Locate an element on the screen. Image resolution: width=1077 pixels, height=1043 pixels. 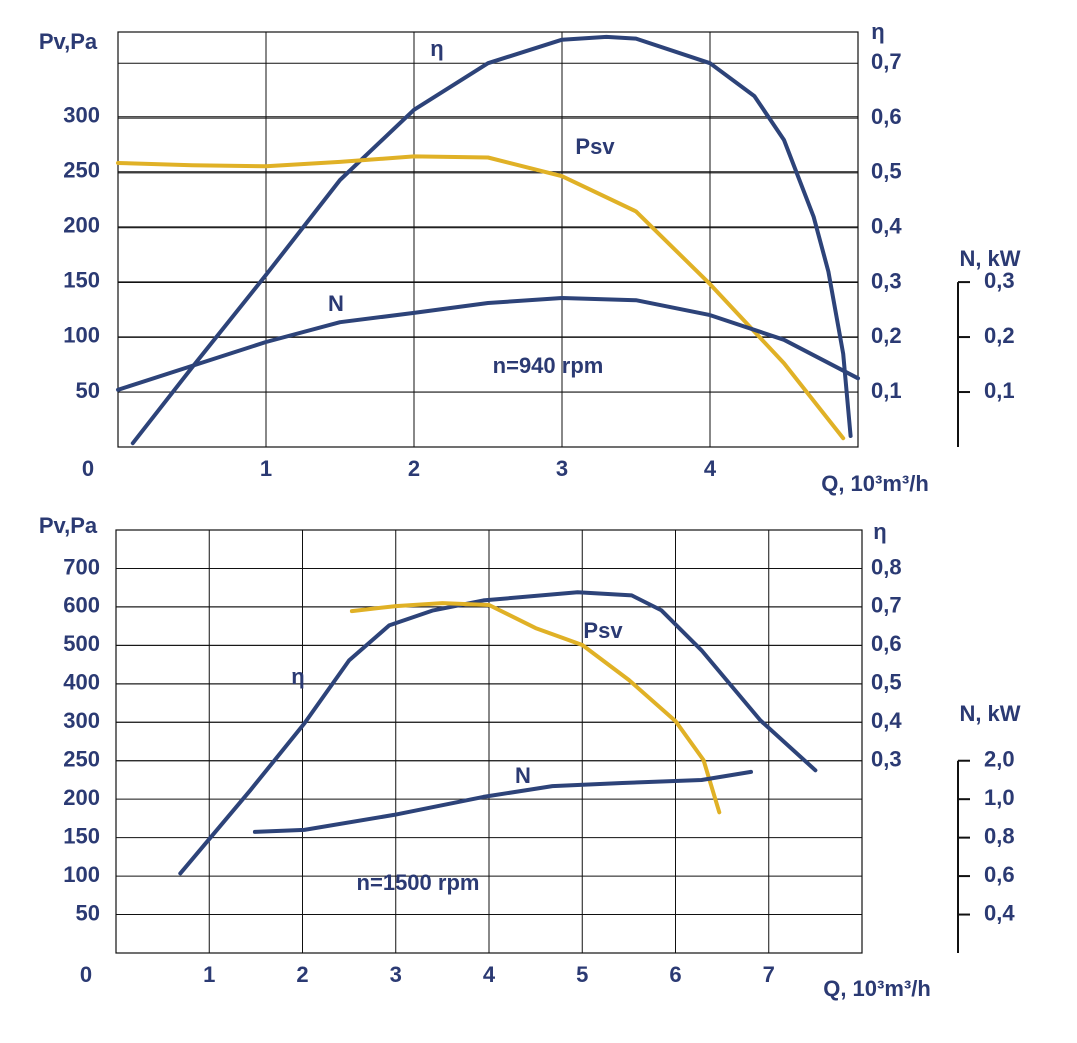
x-tick-label: 6 is located at coordinates (675, 974).